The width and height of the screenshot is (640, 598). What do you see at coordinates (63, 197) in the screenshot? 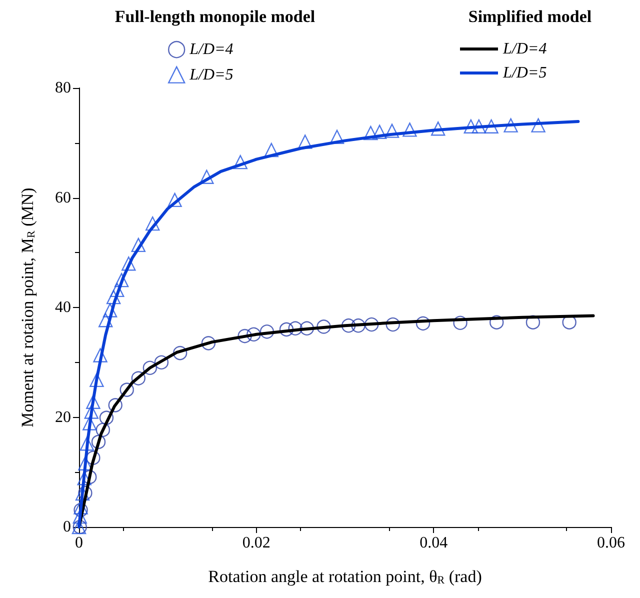
I see `y-tick-label: 60` at bounding box center [63, 197].